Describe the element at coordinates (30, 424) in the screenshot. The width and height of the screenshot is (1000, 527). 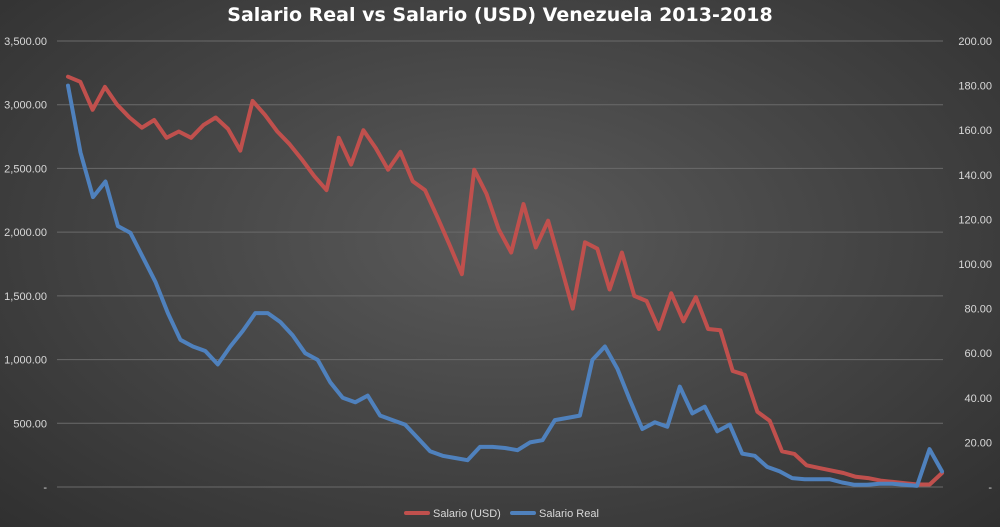
I see `left-tick-label: 500.00` at that location.